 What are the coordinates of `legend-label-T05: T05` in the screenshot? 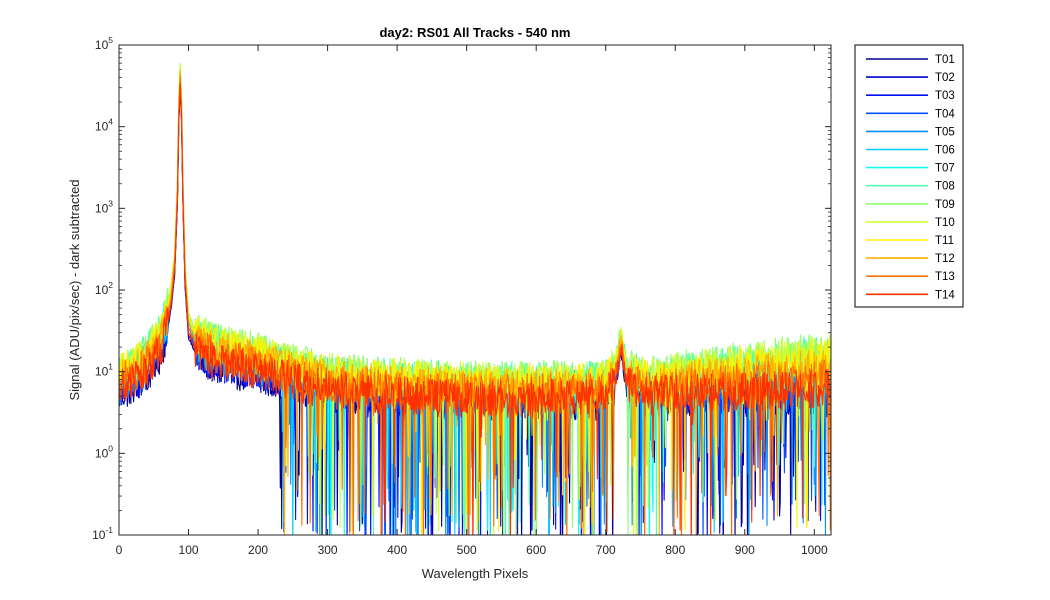 It's located at (945, 132).